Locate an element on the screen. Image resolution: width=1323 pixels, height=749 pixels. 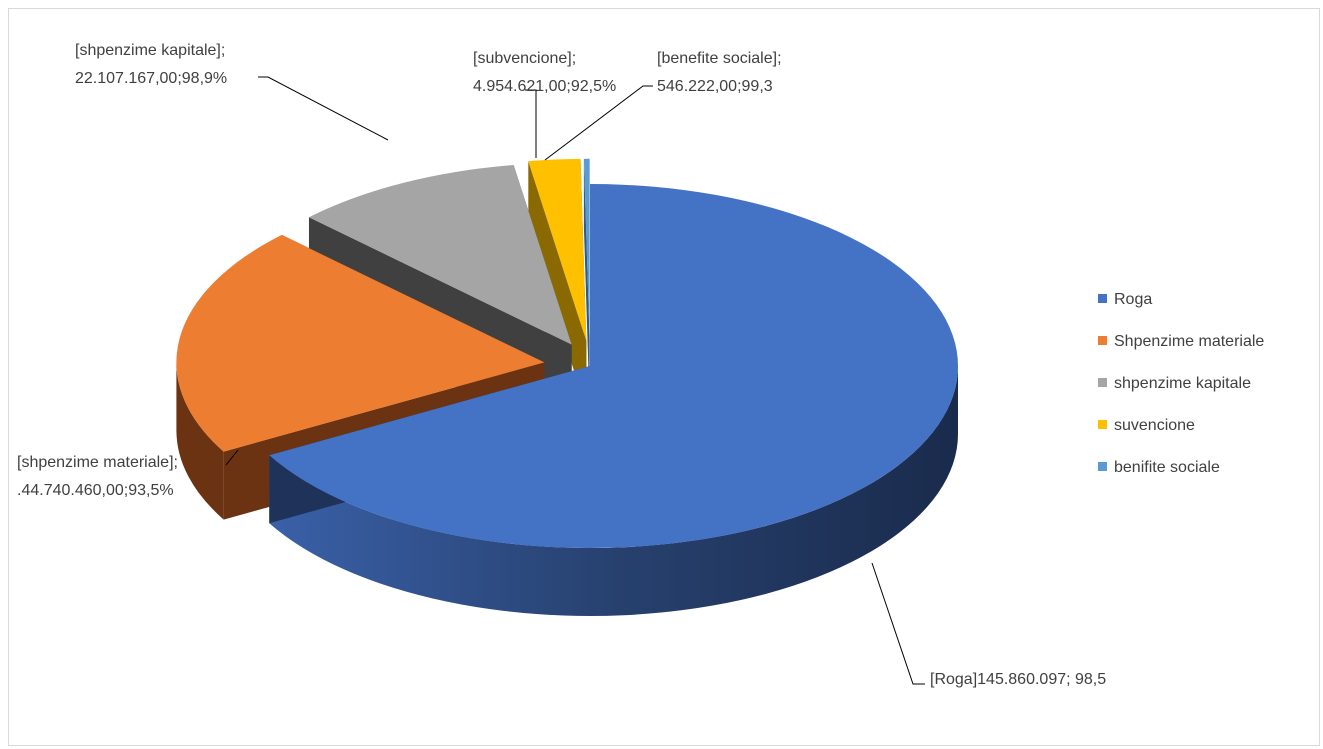
data-label-subvencione-line2: 4.954.621,00;92,5% is located at coordinates (544, 86).